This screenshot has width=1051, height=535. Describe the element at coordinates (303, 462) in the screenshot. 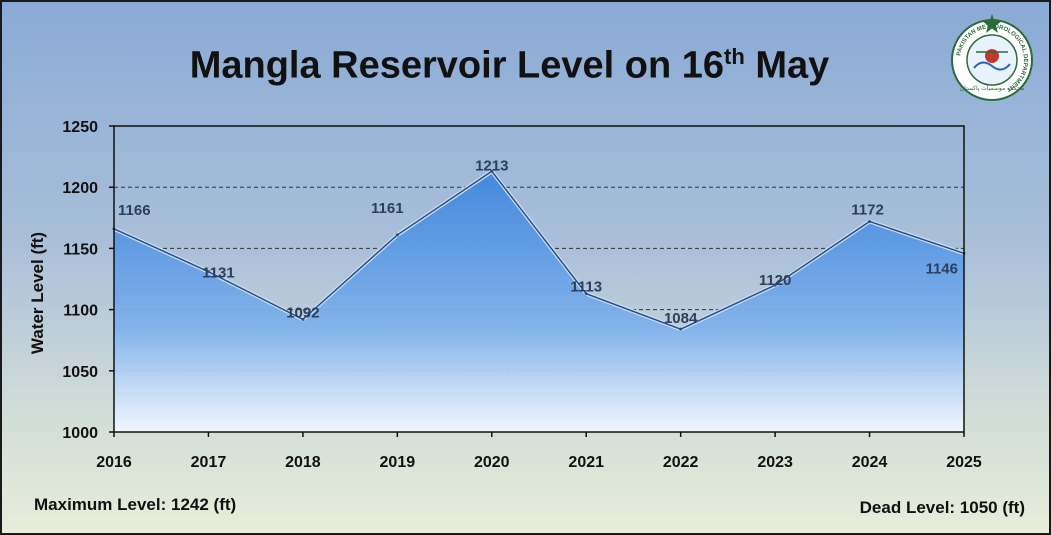

I see `x-tick-label-2018: 2018` at that location.